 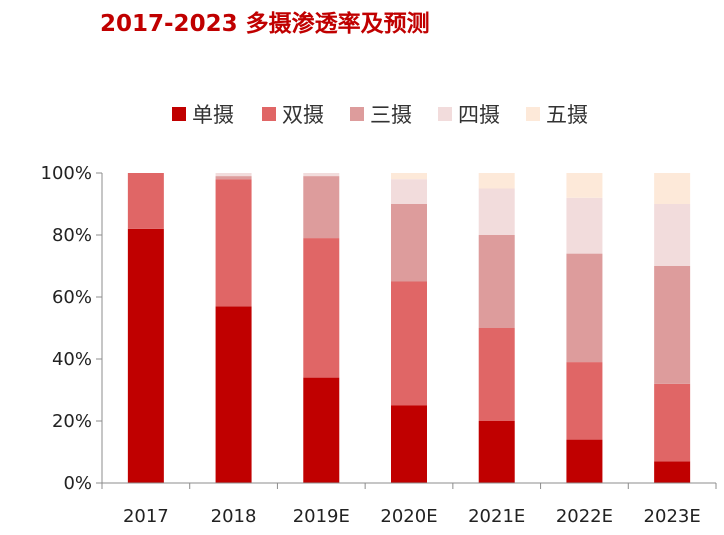 I want to click on x-tick-label: 2019E, so click(x=321, y=516).